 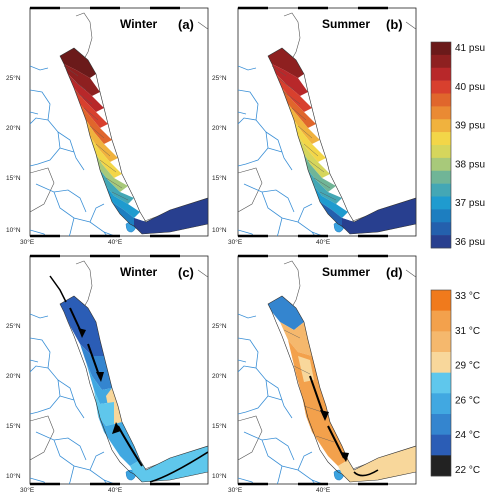 I want to click on salinity-colorbar-border, so click(x=441, y=145).